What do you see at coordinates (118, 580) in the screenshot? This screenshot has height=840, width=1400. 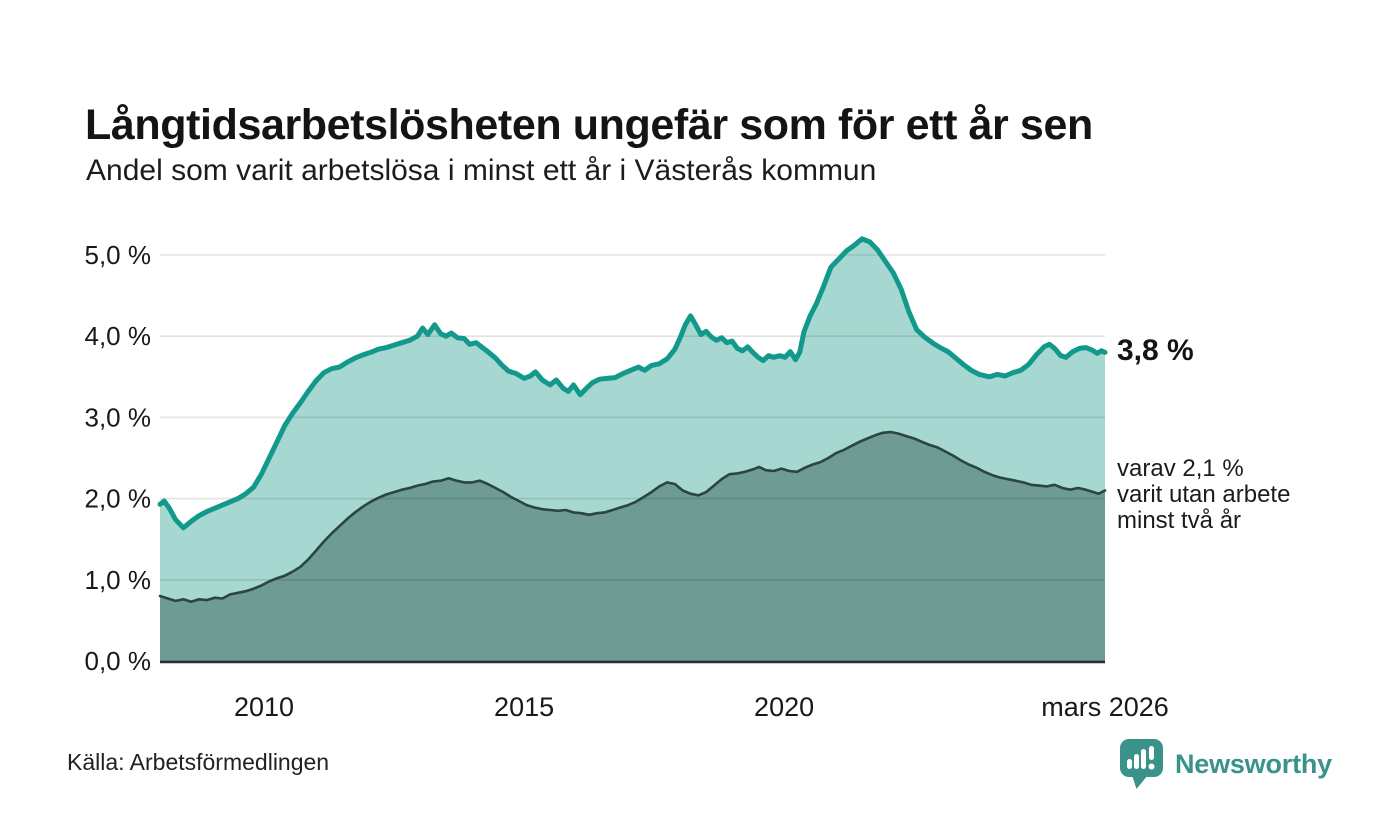 I see `y-tick-label: 1,0 %` at bounding box center [118, 580].